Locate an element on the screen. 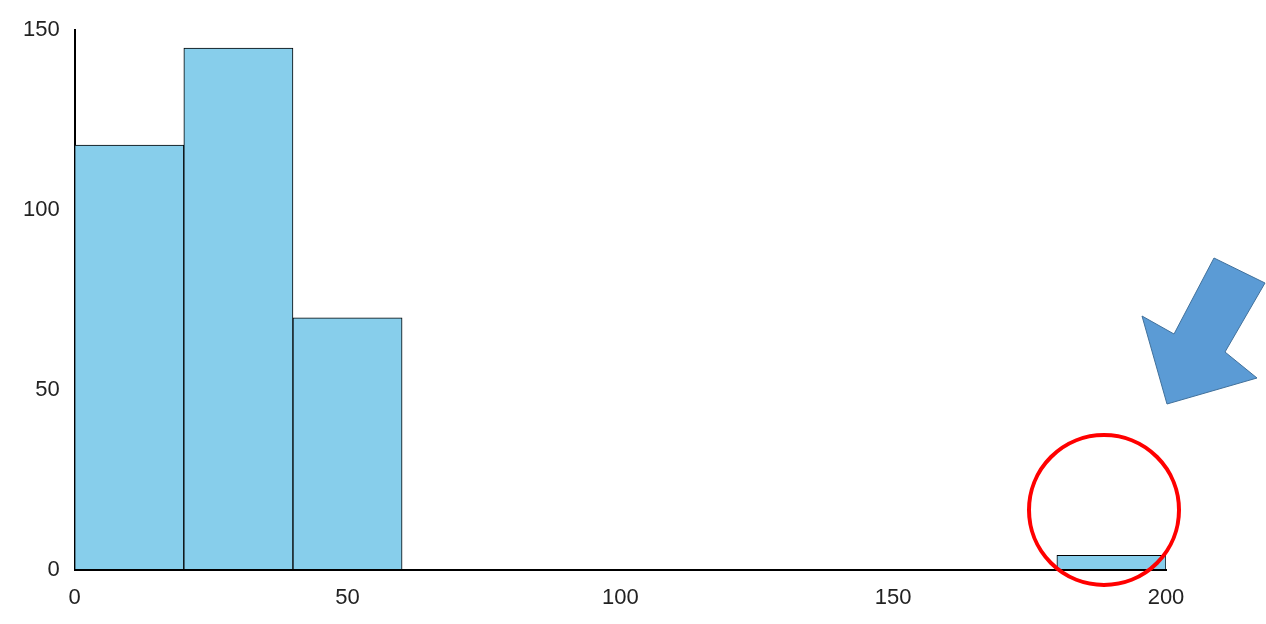 The height and width of the screenshot is (624, 1266). x-tick-label: 100 is located at coordinates (620, 596).